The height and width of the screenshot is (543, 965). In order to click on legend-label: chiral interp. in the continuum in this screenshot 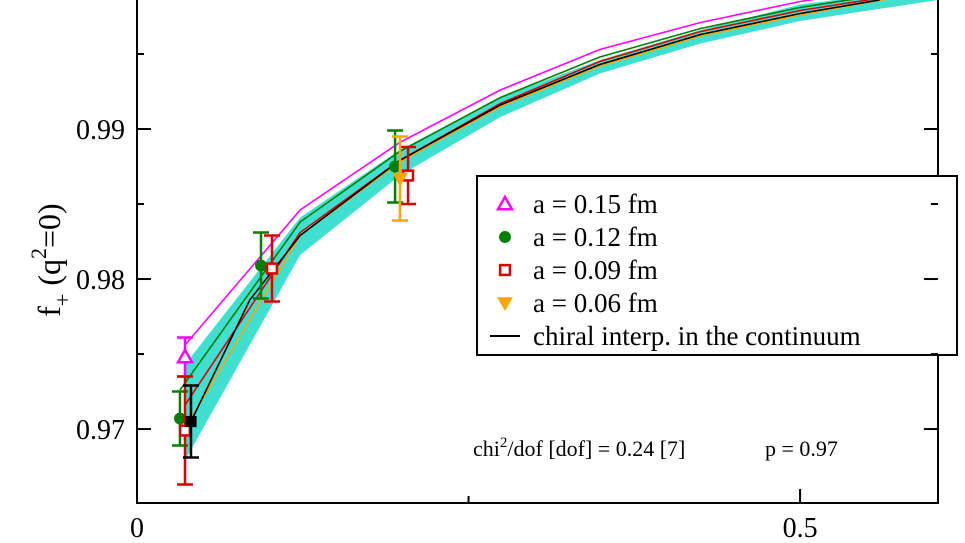, I will do `click(697, 336)`.